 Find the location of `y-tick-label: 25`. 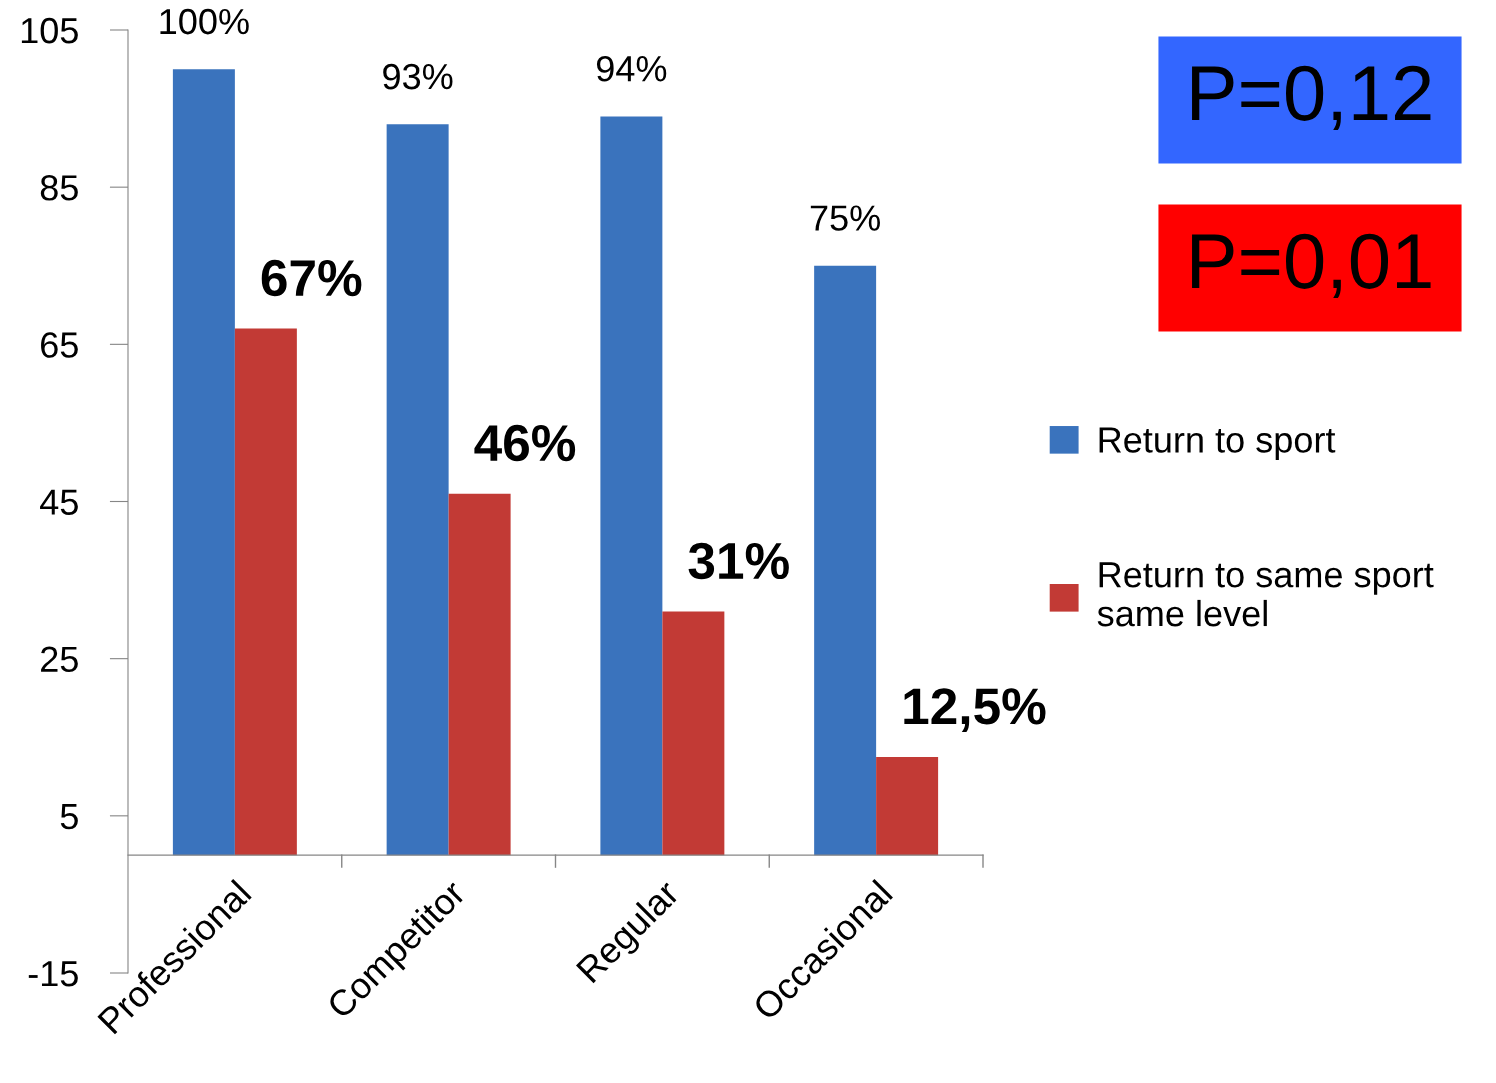

y-tick-label: 25 is located at coordinates (59, 659).